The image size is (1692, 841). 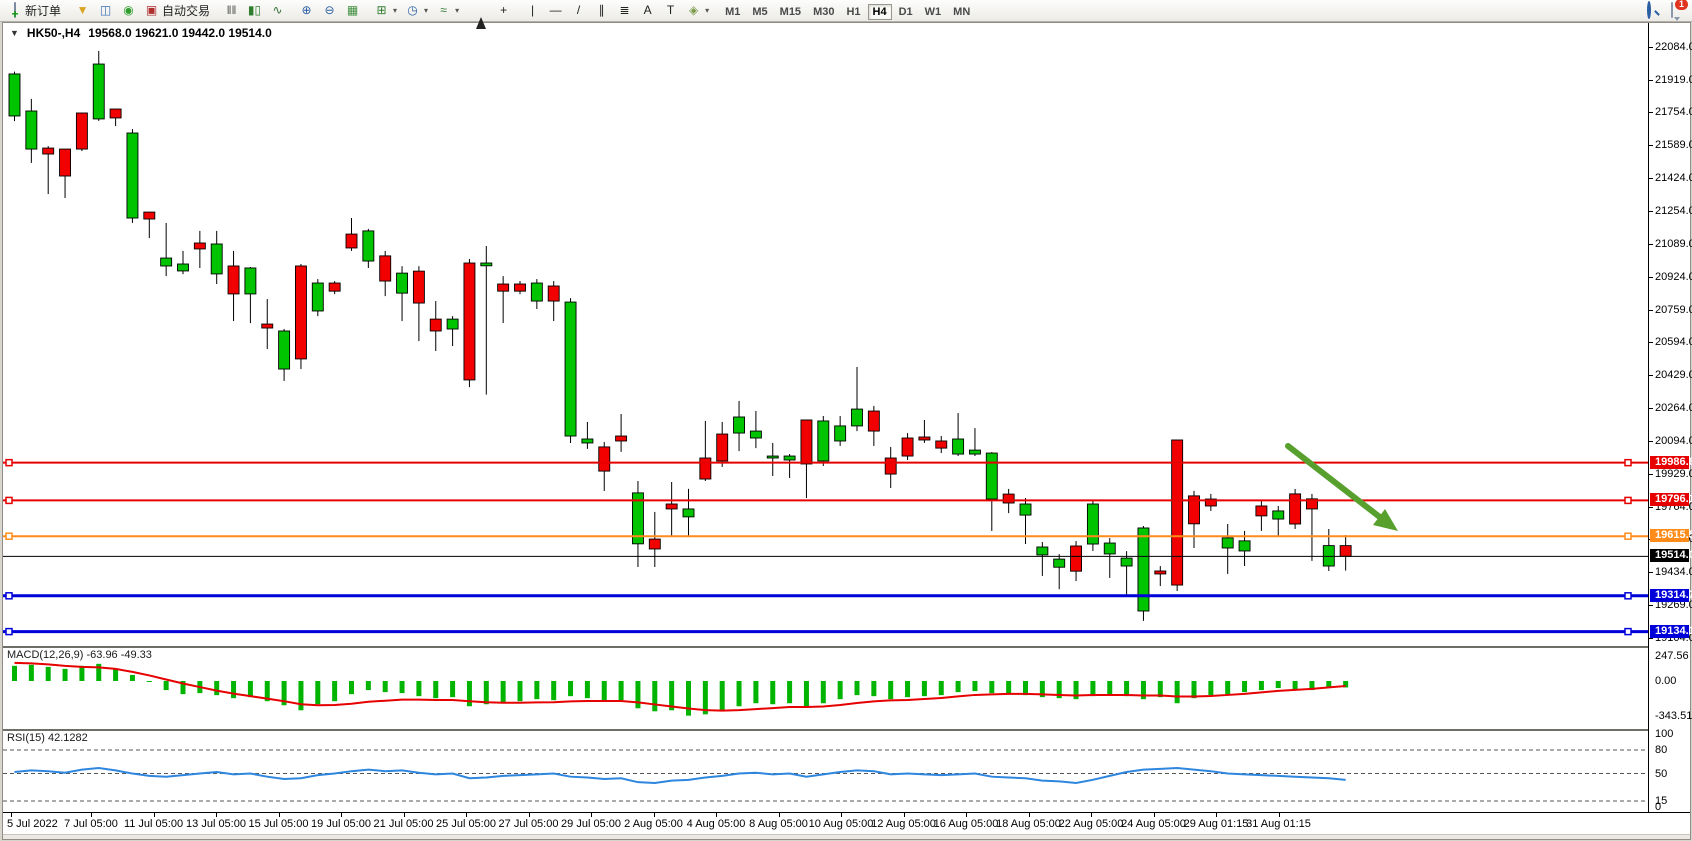 I want to click on profile-window-button: ◫, so click(x=105, y=11).